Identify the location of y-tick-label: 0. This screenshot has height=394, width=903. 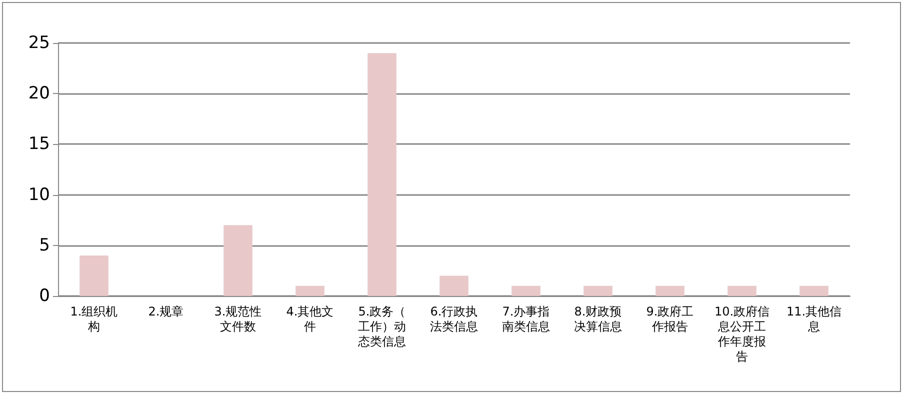
(44, 296).